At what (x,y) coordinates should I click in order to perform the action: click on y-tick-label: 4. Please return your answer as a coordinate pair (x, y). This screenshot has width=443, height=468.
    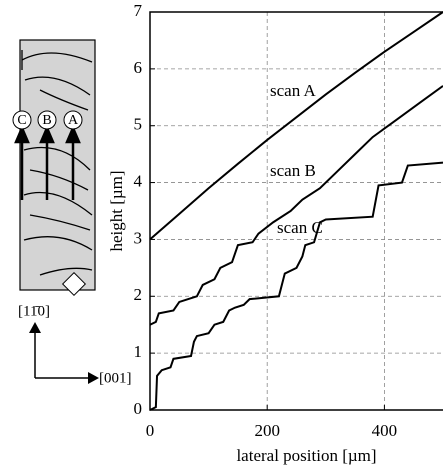
    Looking at the image, I should click on (138, 180).